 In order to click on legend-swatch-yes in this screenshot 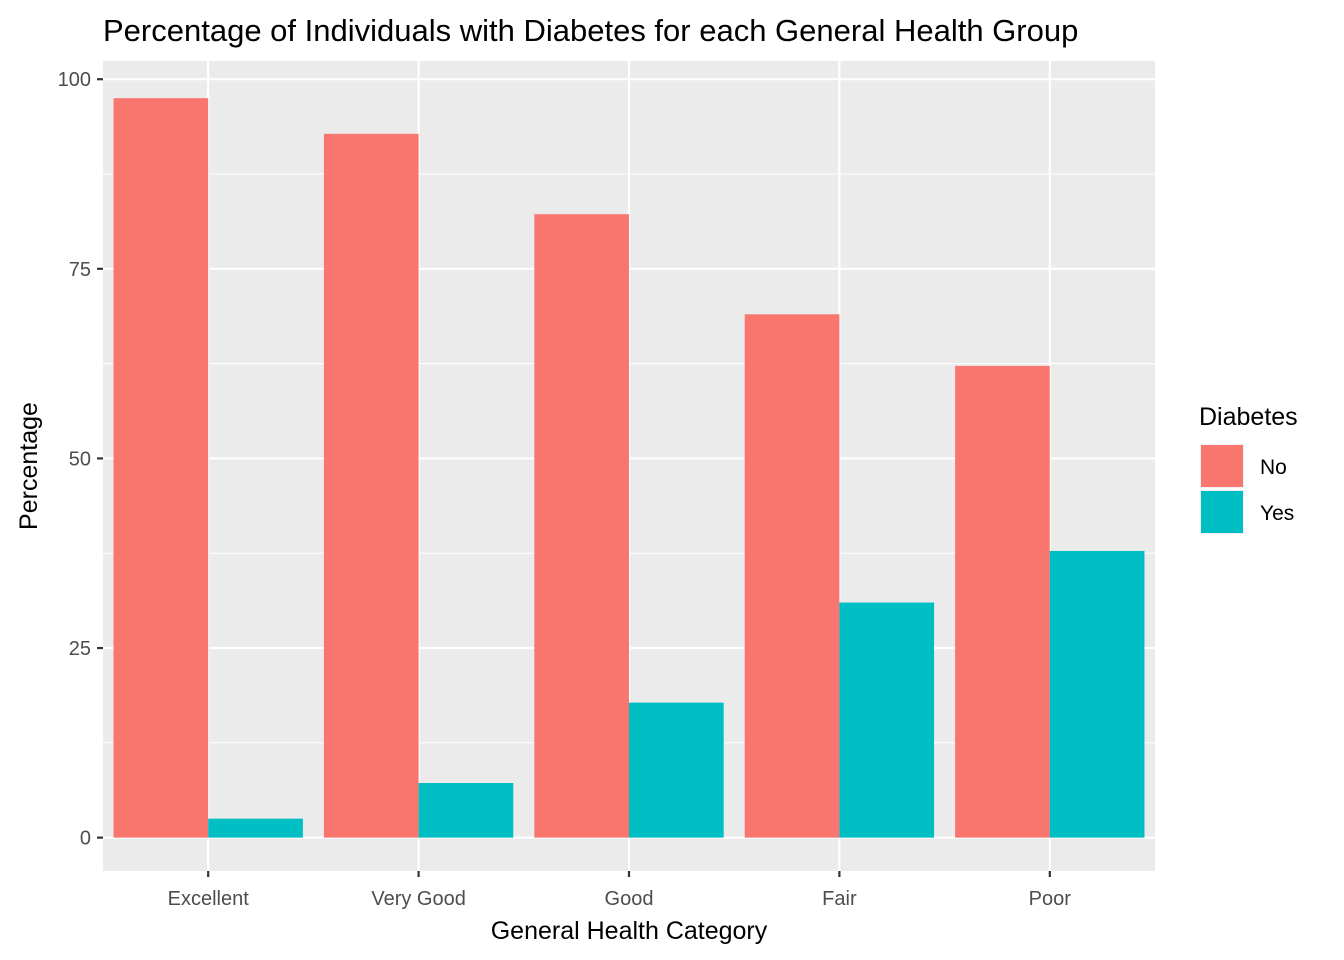, I will do `click(1222, 512)`.